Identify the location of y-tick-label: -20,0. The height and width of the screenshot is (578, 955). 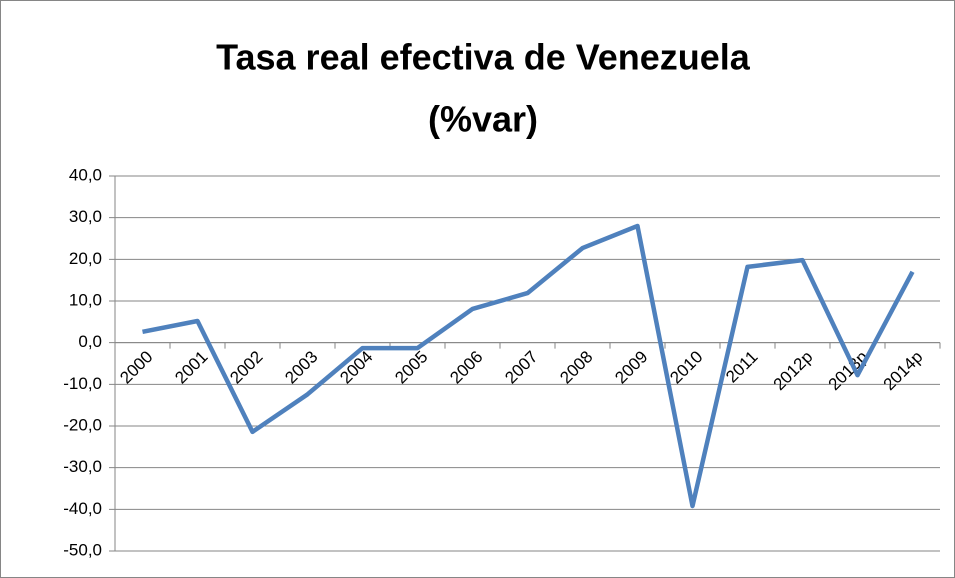
(82, 424).